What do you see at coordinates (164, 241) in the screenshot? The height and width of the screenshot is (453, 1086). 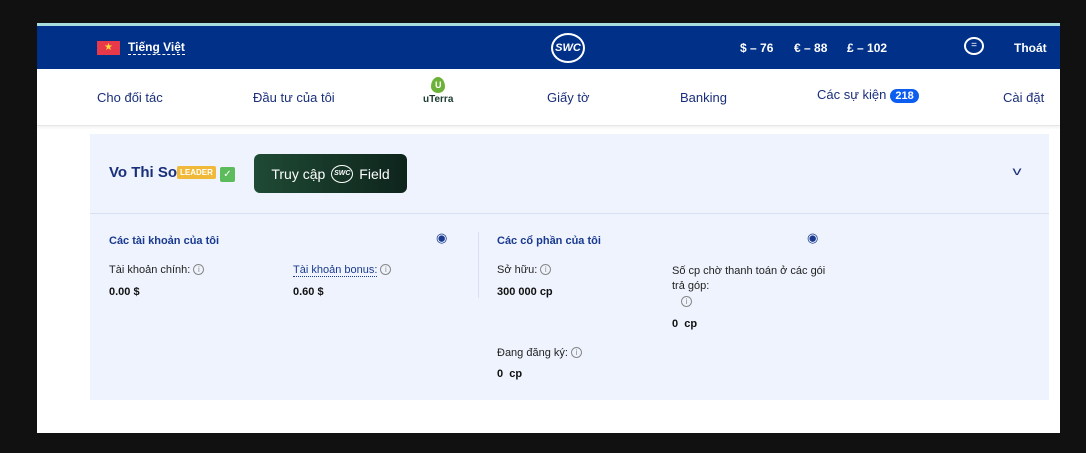 I see `accounts-title: Các tài khoản của tôi` at bounding box center [164, 241].